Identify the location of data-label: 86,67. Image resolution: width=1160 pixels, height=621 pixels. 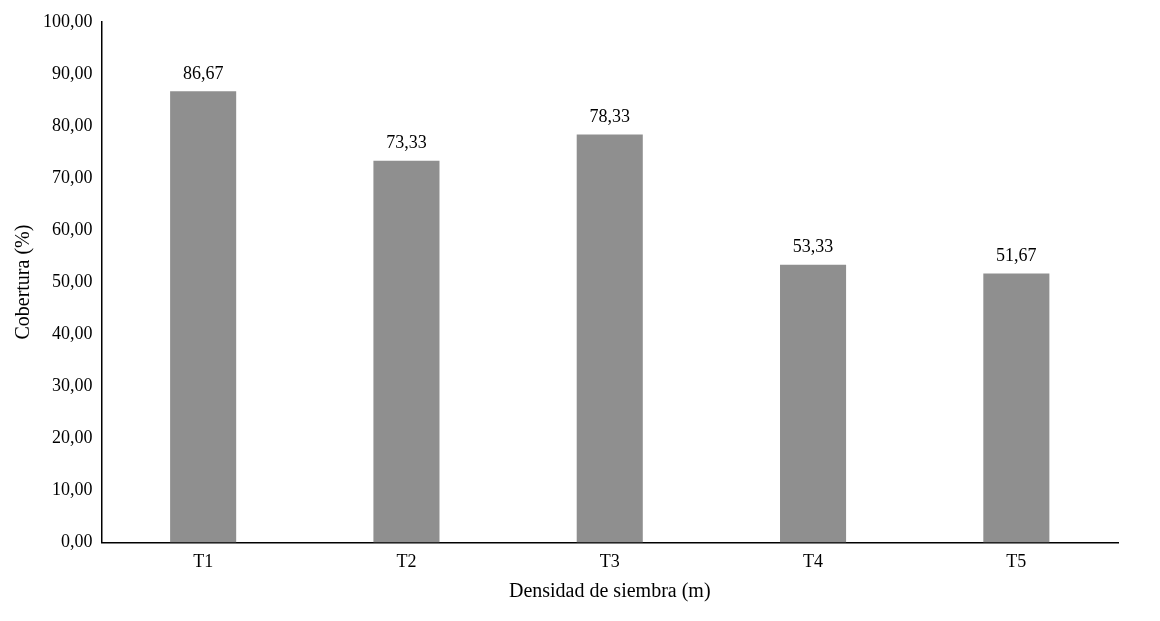
(203, 72).